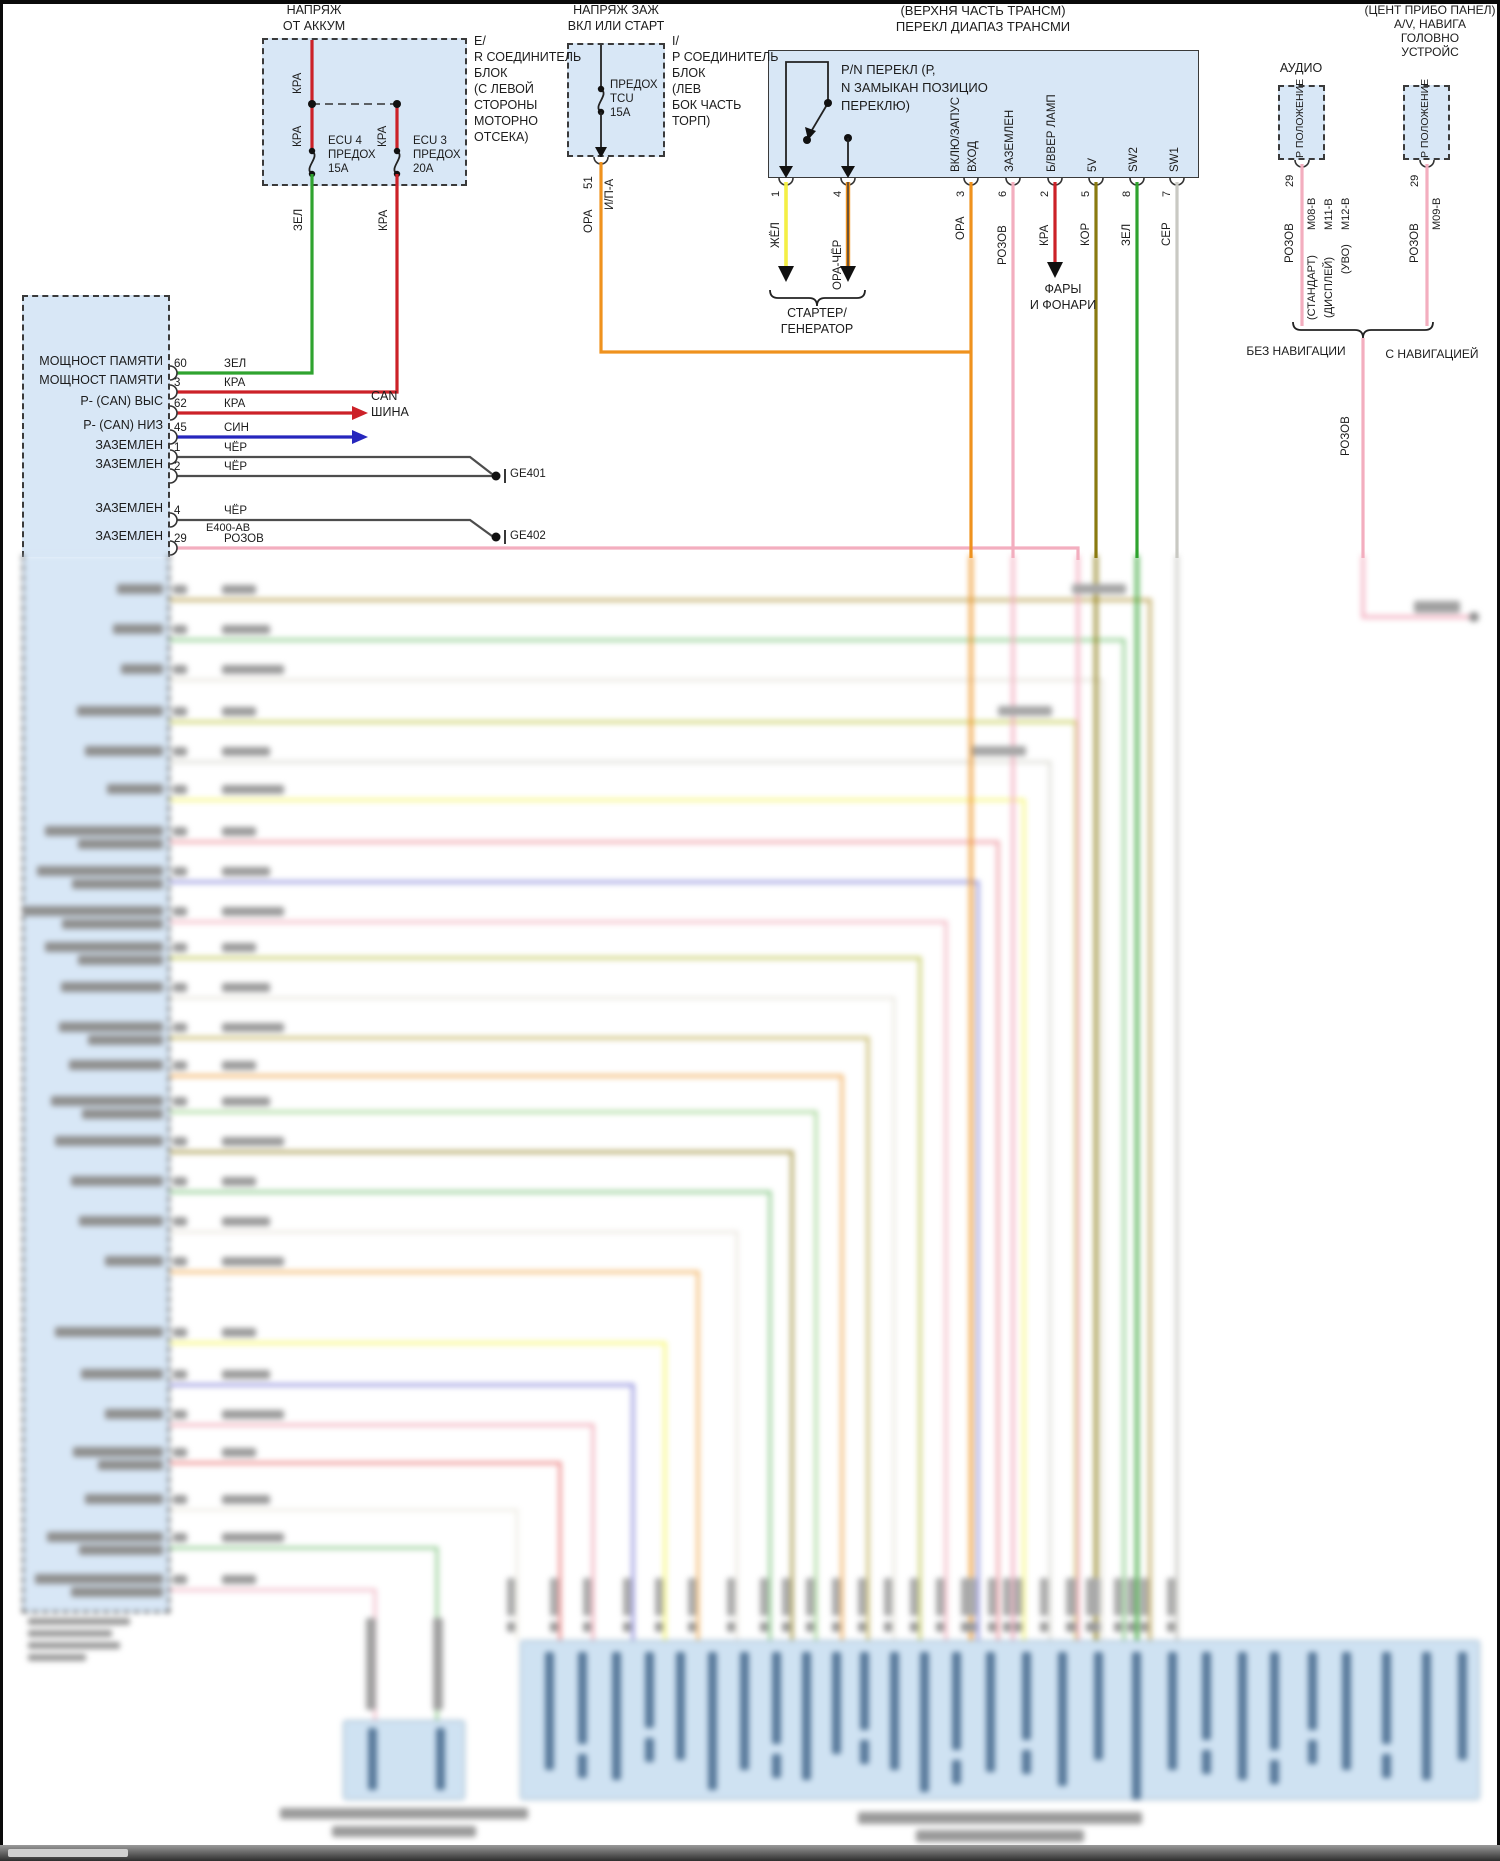  I want to click on ecu-row-label: МОЩНОСТ ПАМЯТИ, so click(101, 380).